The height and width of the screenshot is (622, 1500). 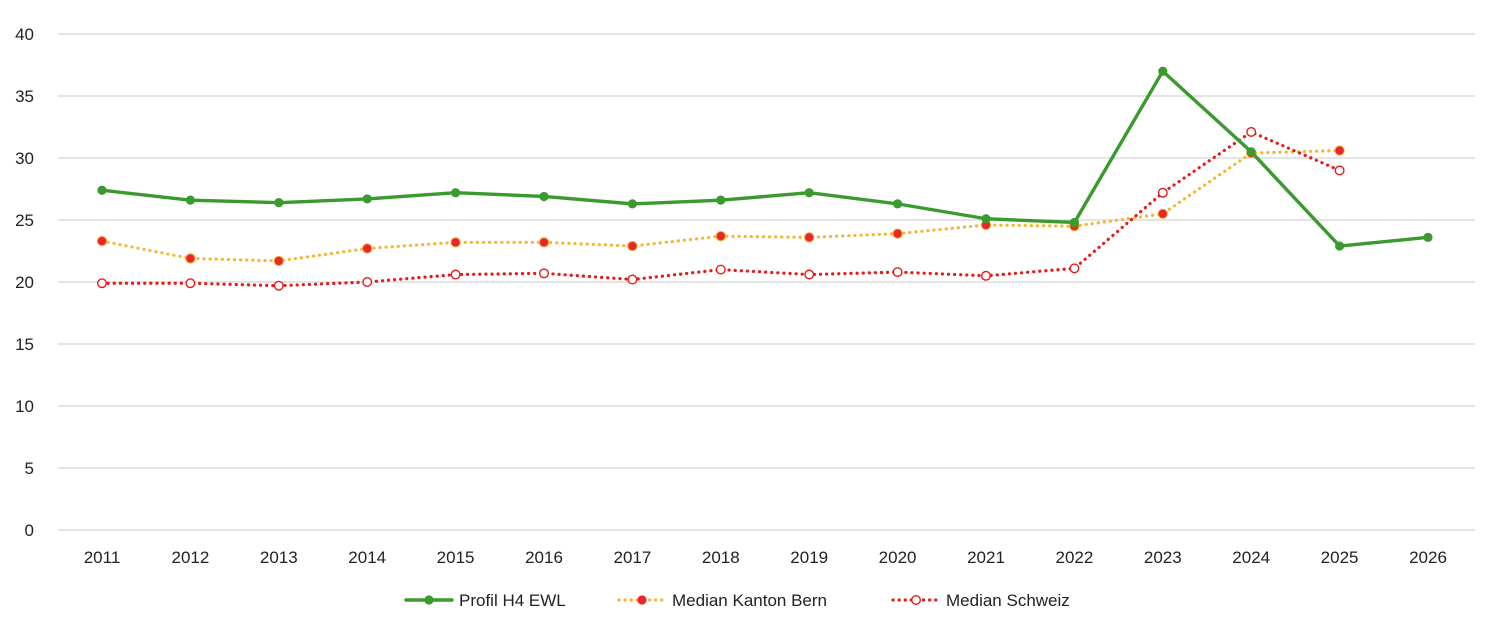 What do you see at coordinates (1428, 557) in the screenshot?
I see `x-tick-label: 2026` at bounding box center [1428, 557].